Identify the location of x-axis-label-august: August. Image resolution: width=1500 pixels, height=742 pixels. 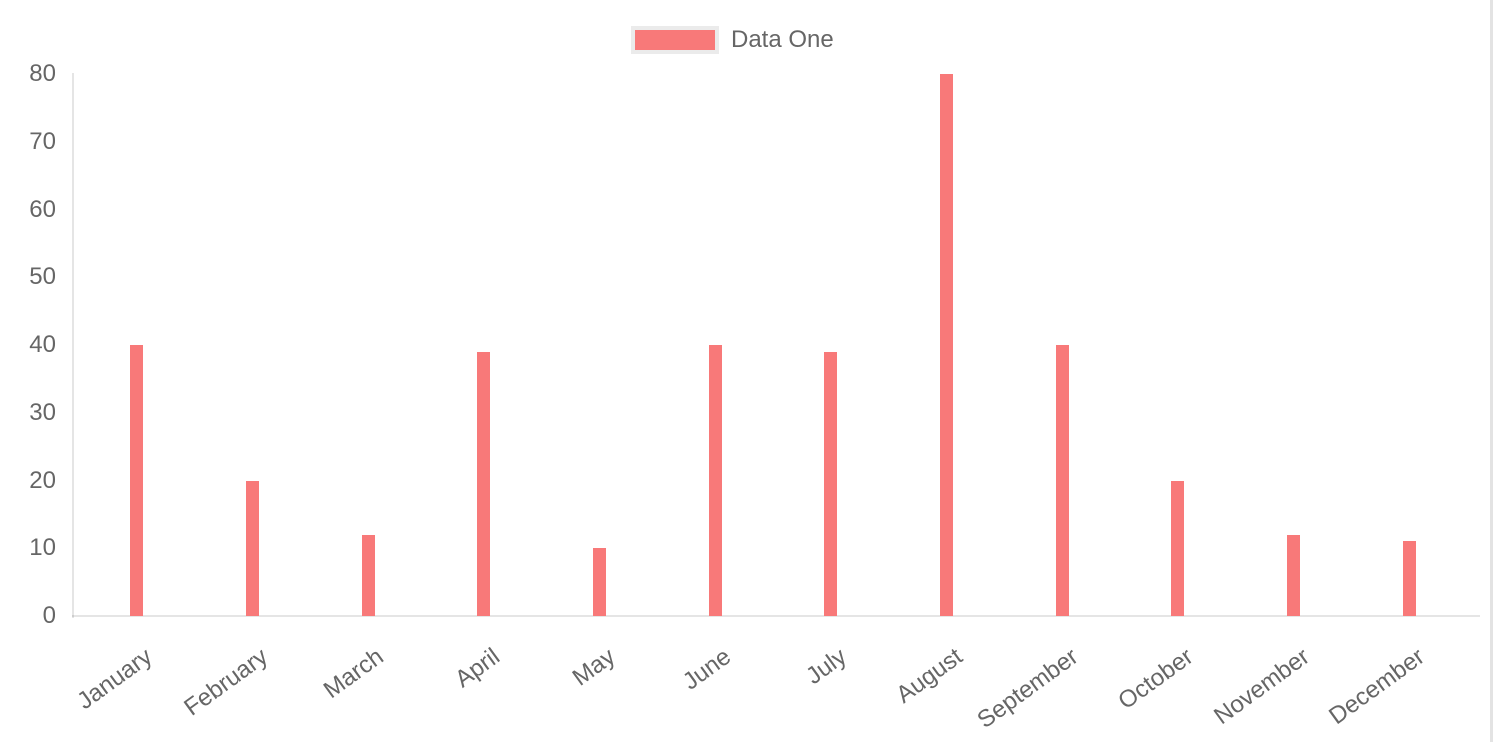
(929, 676).